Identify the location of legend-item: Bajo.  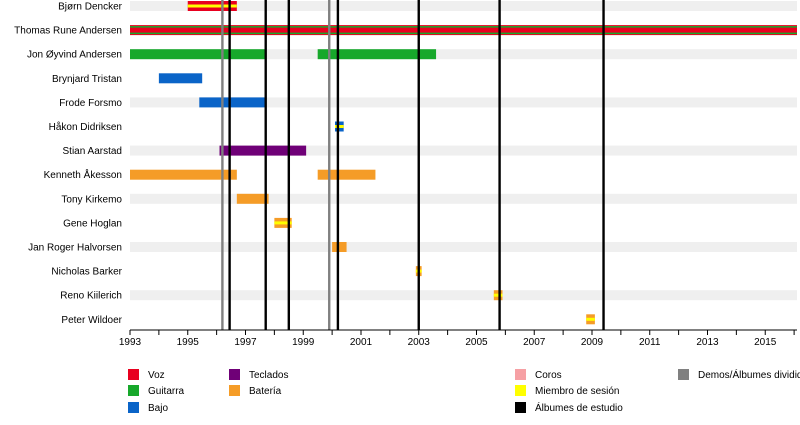
(148, 408).